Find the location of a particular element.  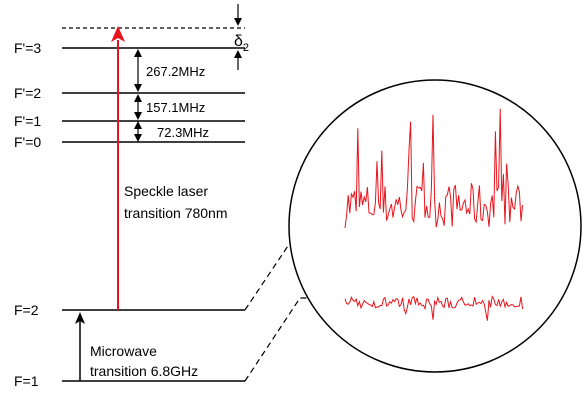

label-fprime-2: F'=2 is located at coordinates (27, 93).